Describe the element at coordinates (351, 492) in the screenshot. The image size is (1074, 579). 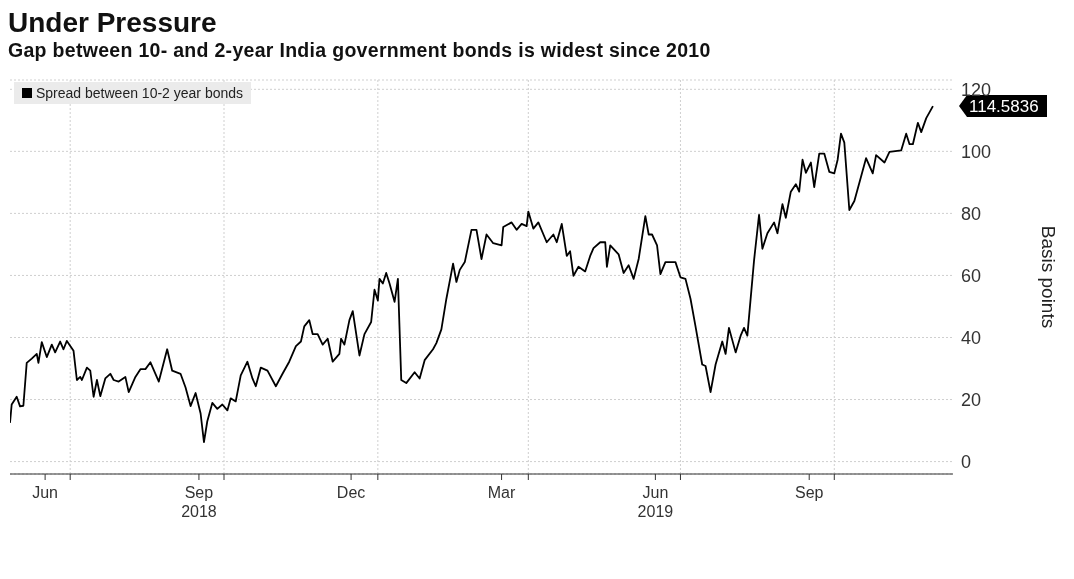
I see `x-tick-label: Dec` at that location.